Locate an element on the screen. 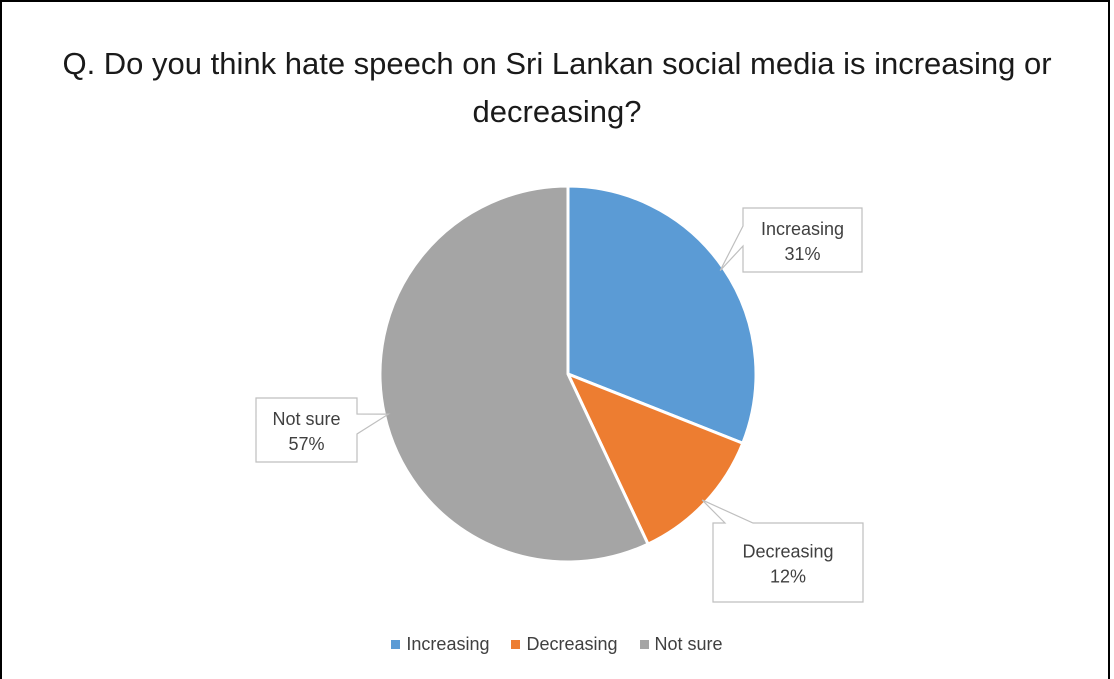 The width and height of the screenshot is (1114, 679). data-label-increasing: Increasing 31% is located at coordinates (791, 240).